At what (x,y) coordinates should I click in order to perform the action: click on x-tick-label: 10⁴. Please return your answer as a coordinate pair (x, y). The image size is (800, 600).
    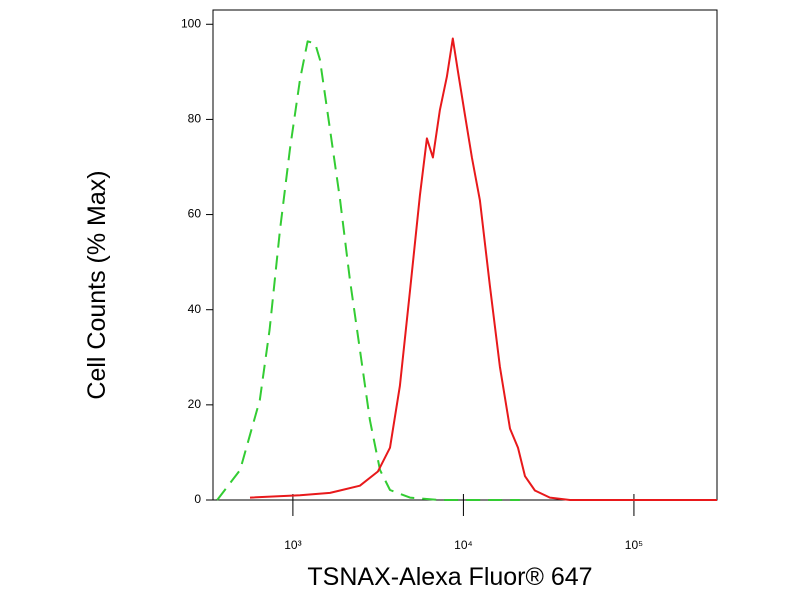
    Looking at the image, I should click on (463, 545).